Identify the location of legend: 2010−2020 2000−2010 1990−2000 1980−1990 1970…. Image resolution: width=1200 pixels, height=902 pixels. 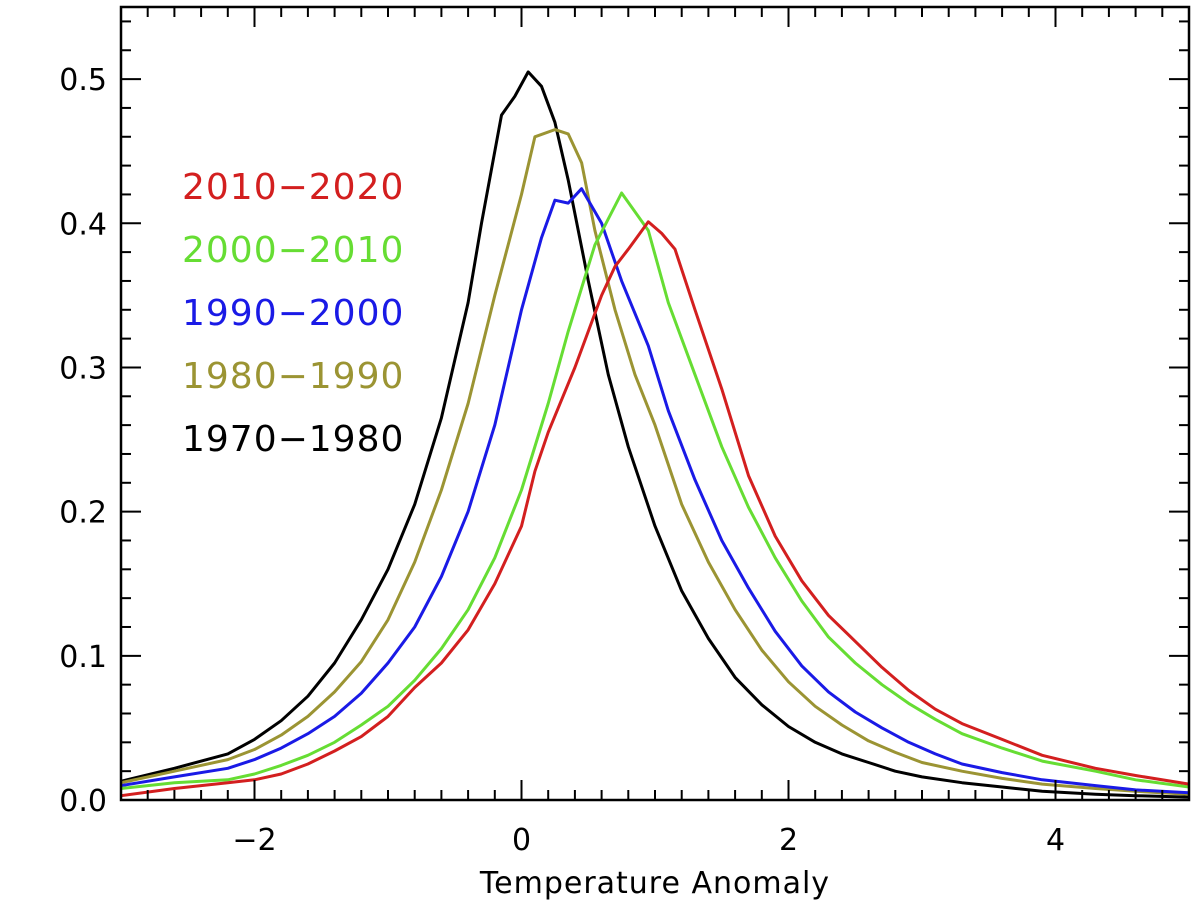
(293, 313).